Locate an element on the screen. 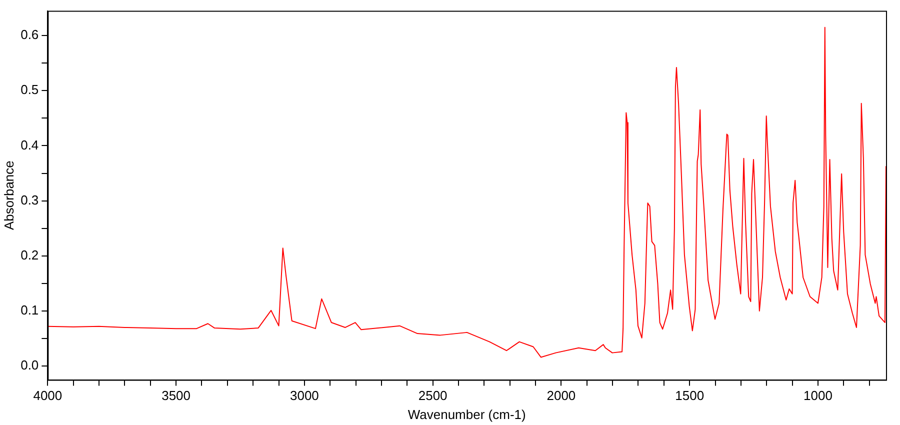 Image resolution: width=900 pixels, height=425 pixels. y-tick-label: 0.1 is located at coordinates (29, 310).